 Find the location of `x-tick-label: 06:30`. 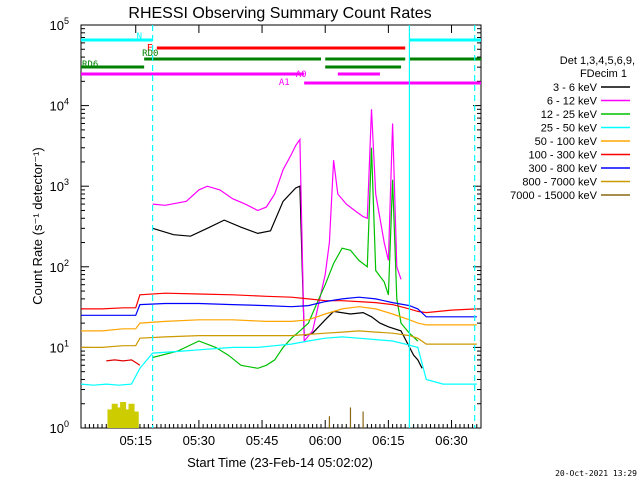

x-tick-label: 06:30 is located at coordinates (451, 440).